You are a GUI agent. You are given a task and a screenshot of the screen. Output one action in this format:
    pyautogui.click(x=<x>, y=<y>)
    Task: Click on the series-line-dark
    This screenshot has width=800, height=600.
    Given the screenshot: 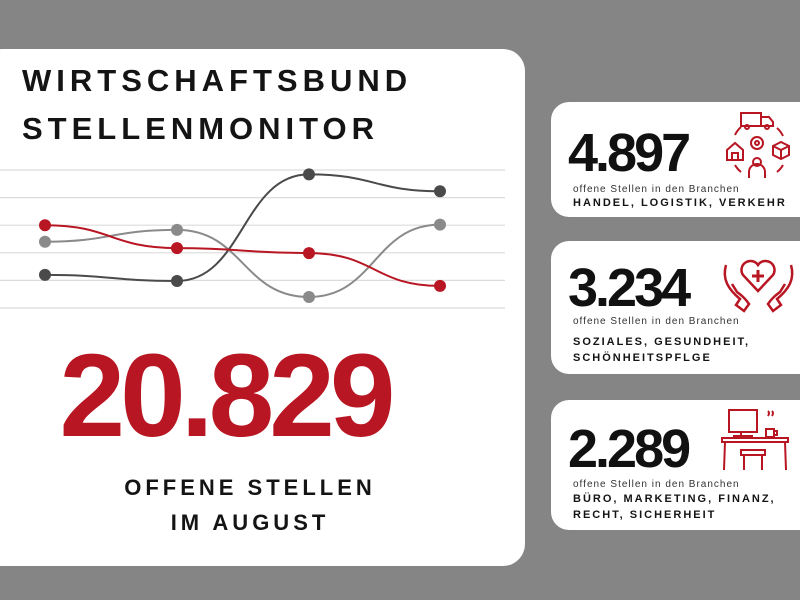 What is the action you would take?
    pyautogui.click(x=242, y=227)
    